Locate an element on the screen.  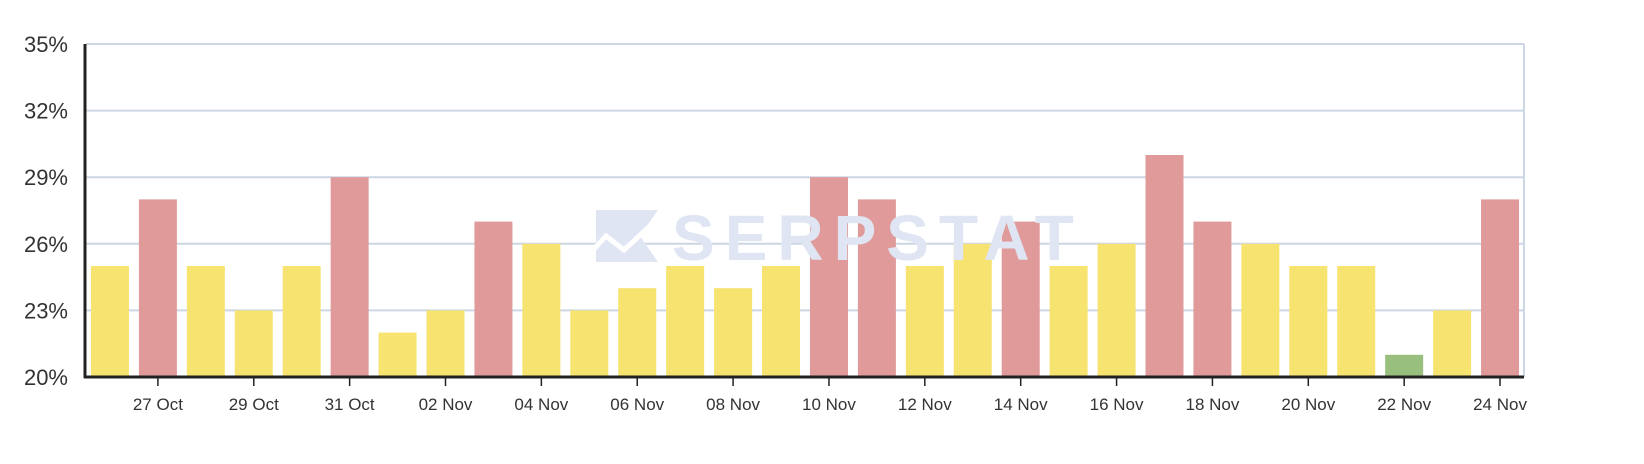
bar-31-oct is located at coordinates (349, 277).